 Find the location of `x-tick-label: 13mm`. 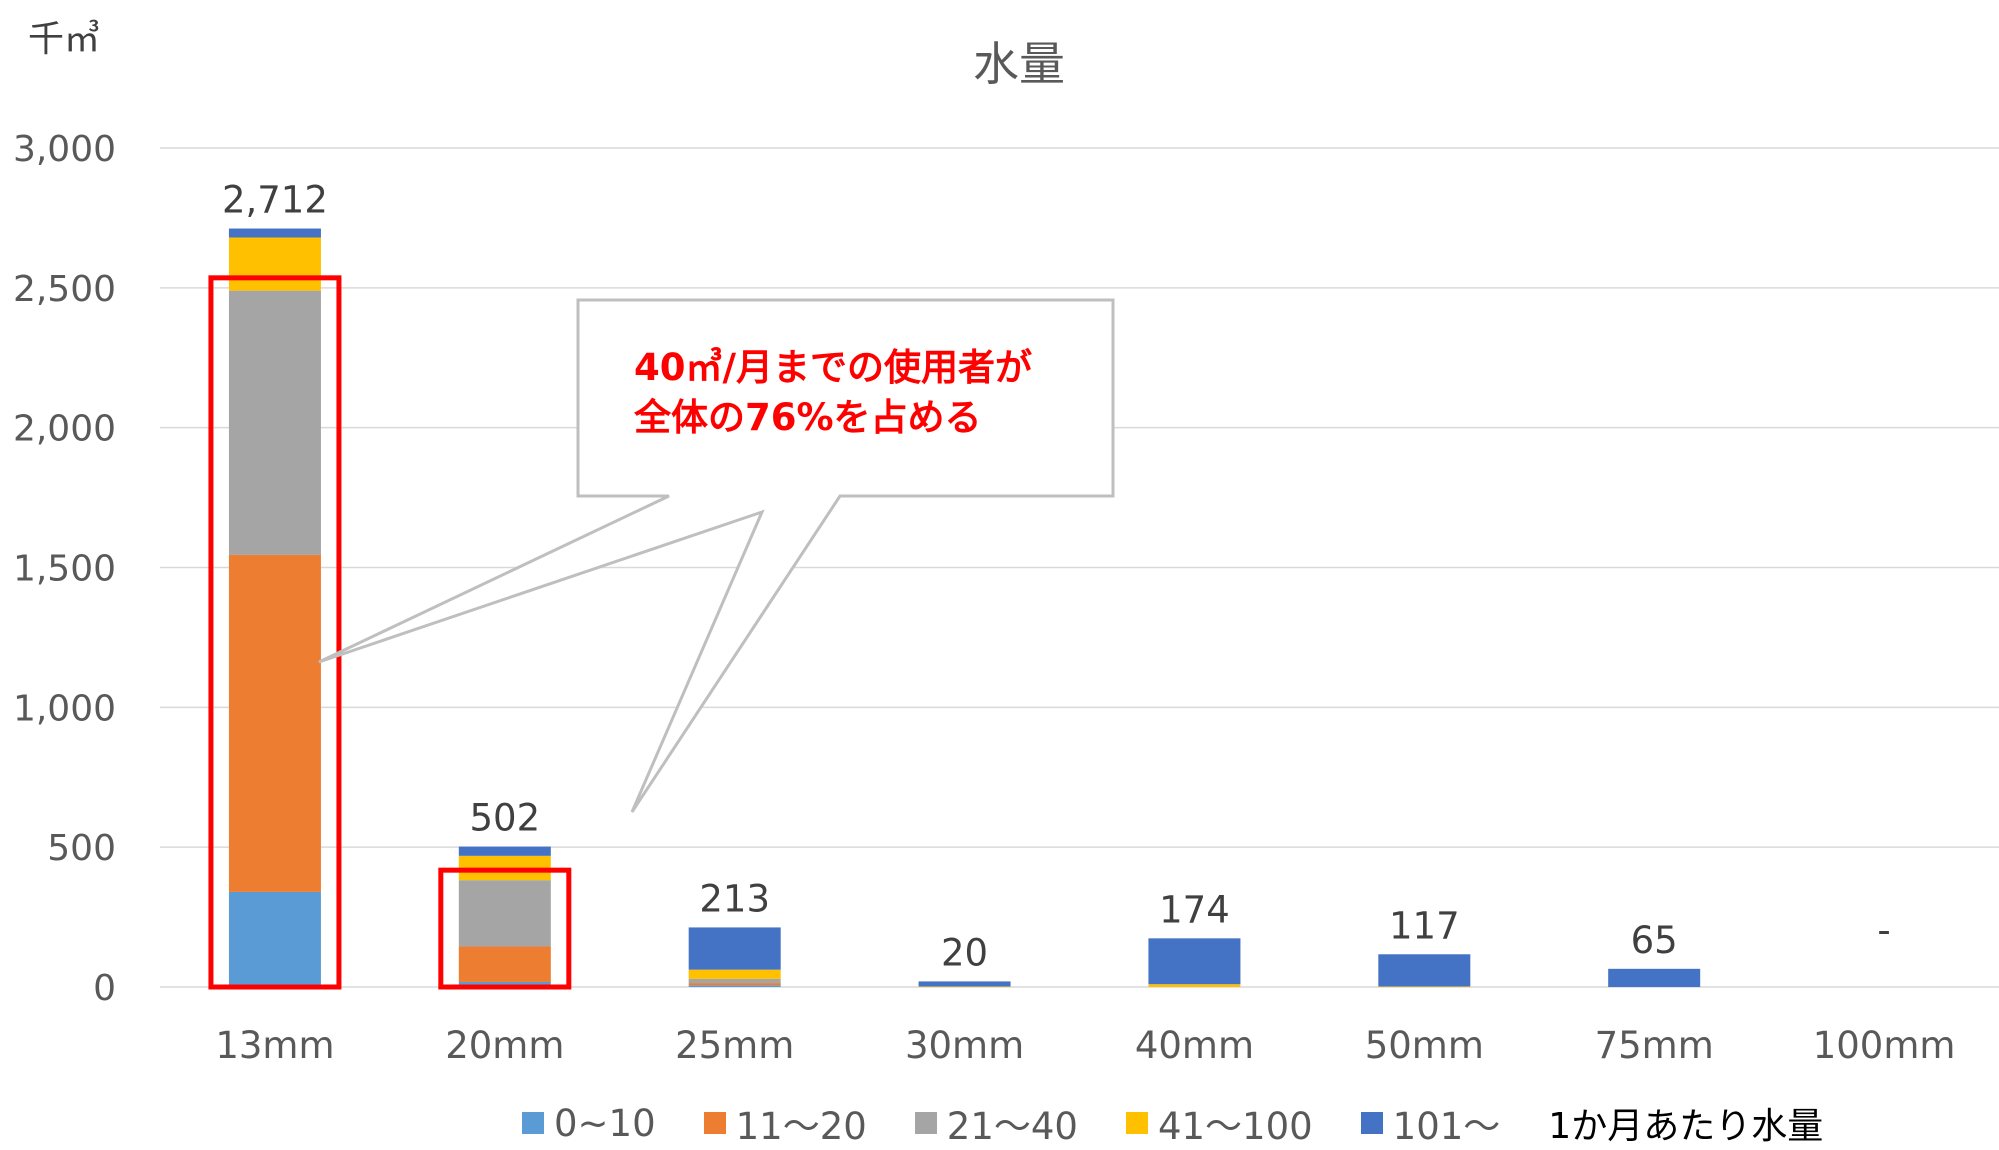

x-tick-label: 13mm is located at coordinates (274, 1045).